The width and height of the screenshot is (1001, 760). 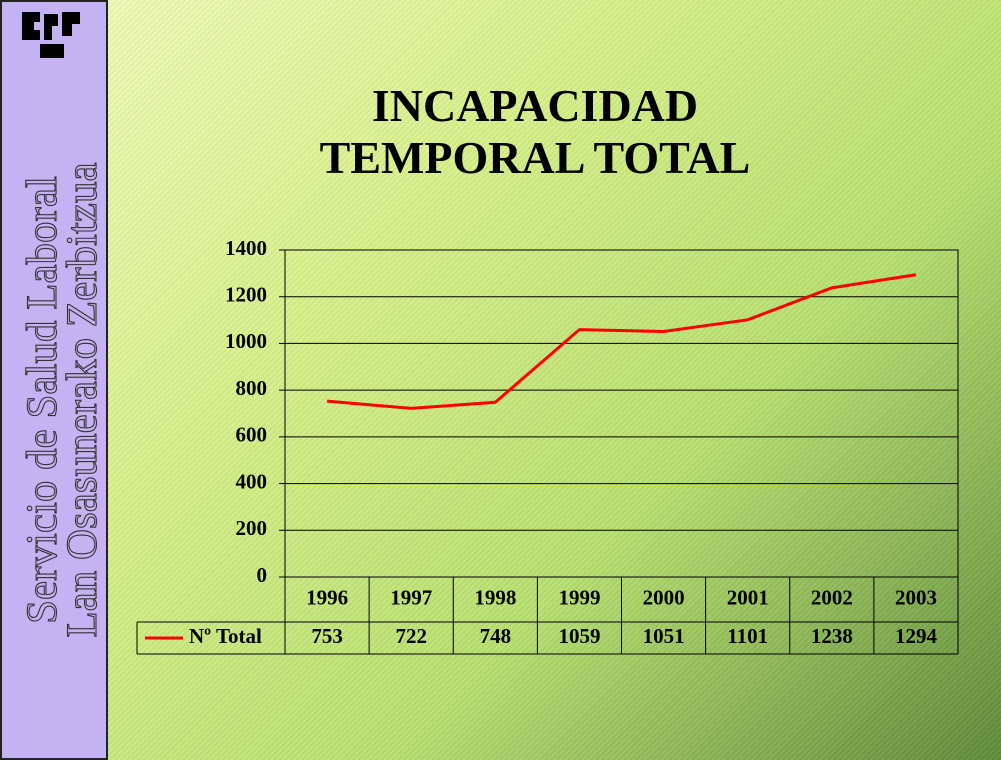 What do you see at coordinates (411, 597) in the screenshot?
I see `x-tick-label: 1997` at bounding box center [411, 597].